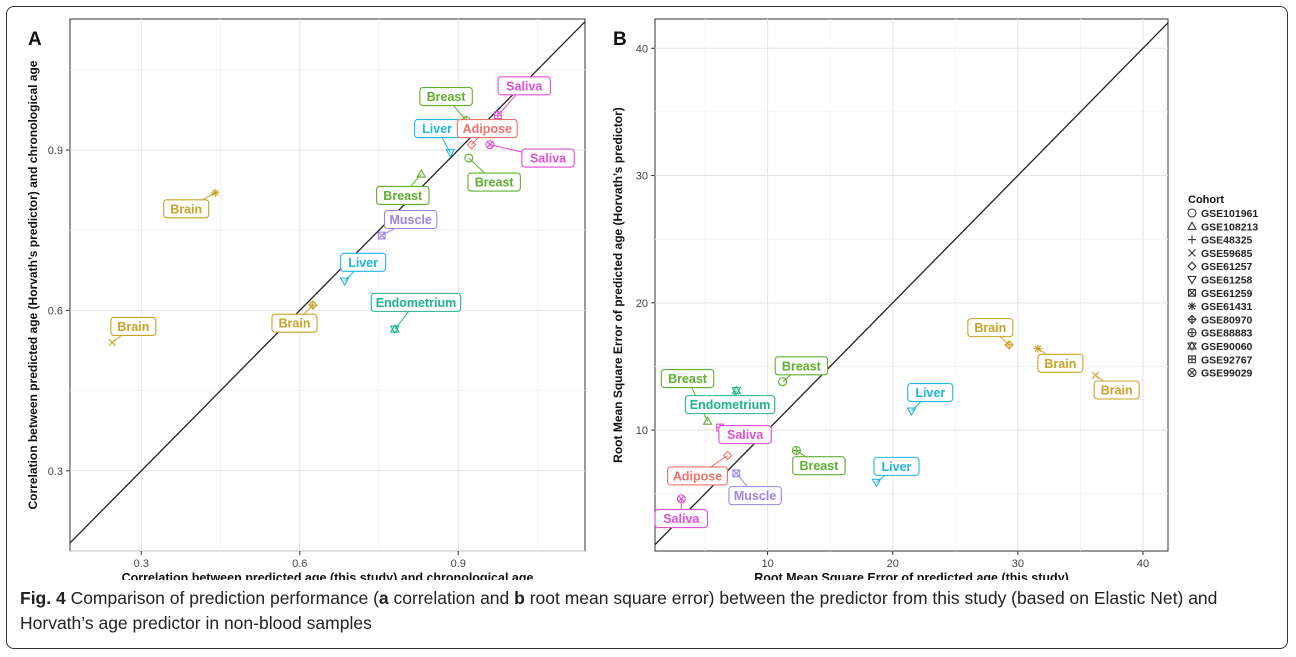  What do you see at coordinates (767, 564) in the screenshot?
I see `x-tick-label: 10` at bounding box center [767, 564].